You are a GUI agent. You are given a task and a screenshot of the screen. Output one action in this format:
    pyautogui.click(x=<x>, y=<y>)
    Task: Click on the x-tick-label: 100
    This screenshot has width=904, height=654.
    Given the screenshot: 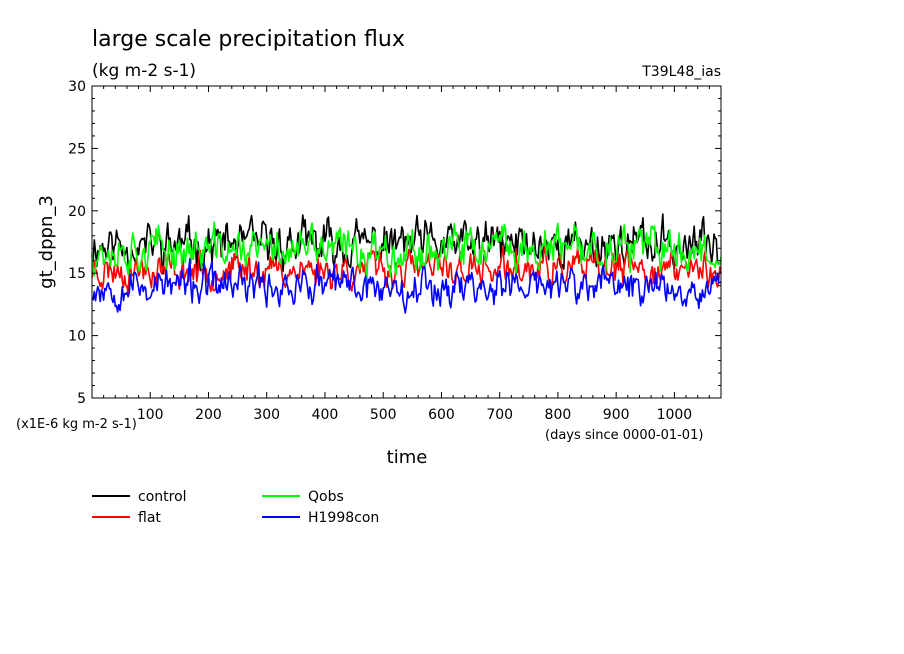 What is the action you would take?
    pyautogui.click(x=150, y=415)
    